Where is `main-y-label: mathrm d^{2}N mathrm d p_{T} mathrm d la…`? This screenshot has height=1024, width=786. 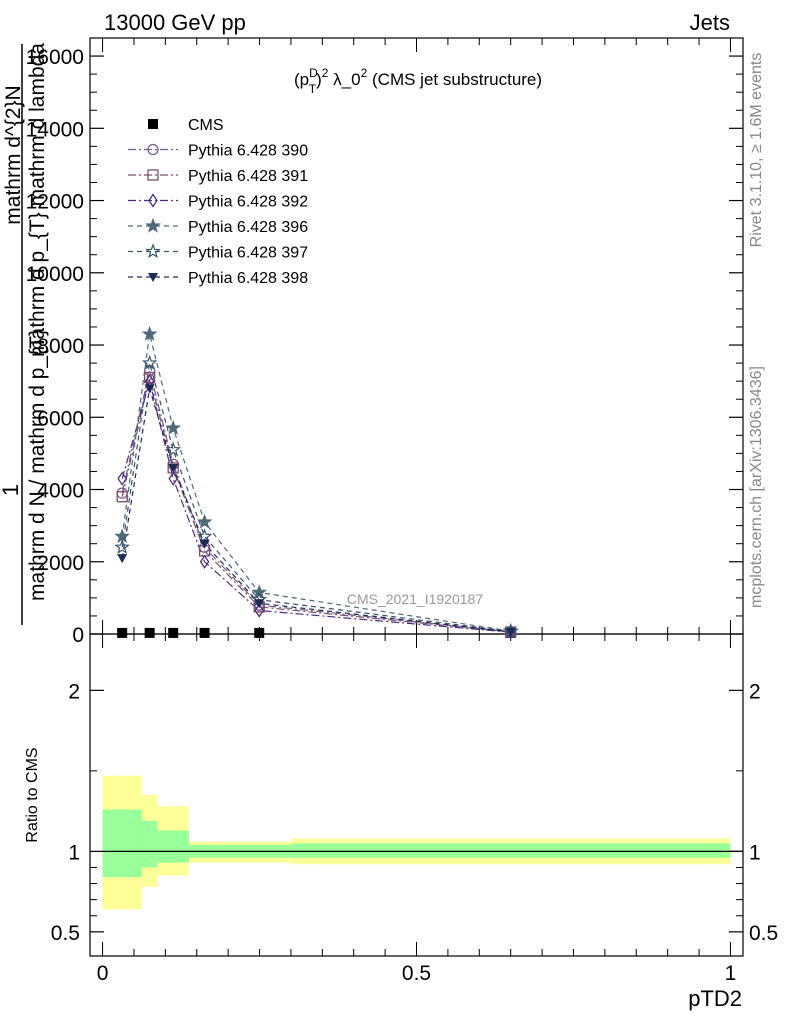 main-y-label: mathrm d^{2}N mathrm d p_{T} mathrm d la… is located at coordinates (24, 334).